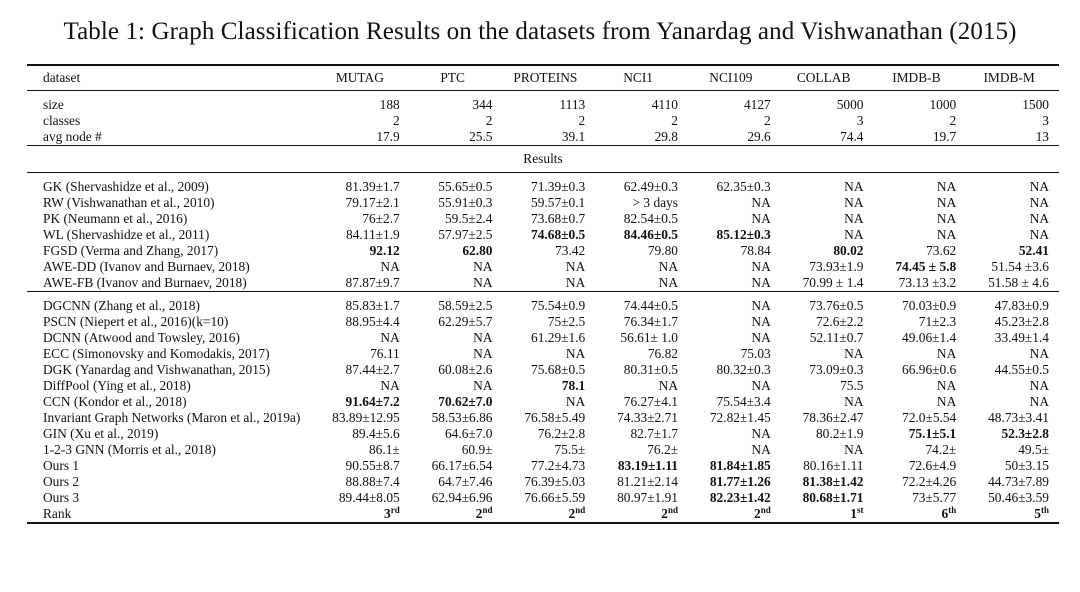 Image resolution: width=1080 pixels, height=592 pixels. I want to click on table-cell: 90.55±8.7, so click(372, 465).